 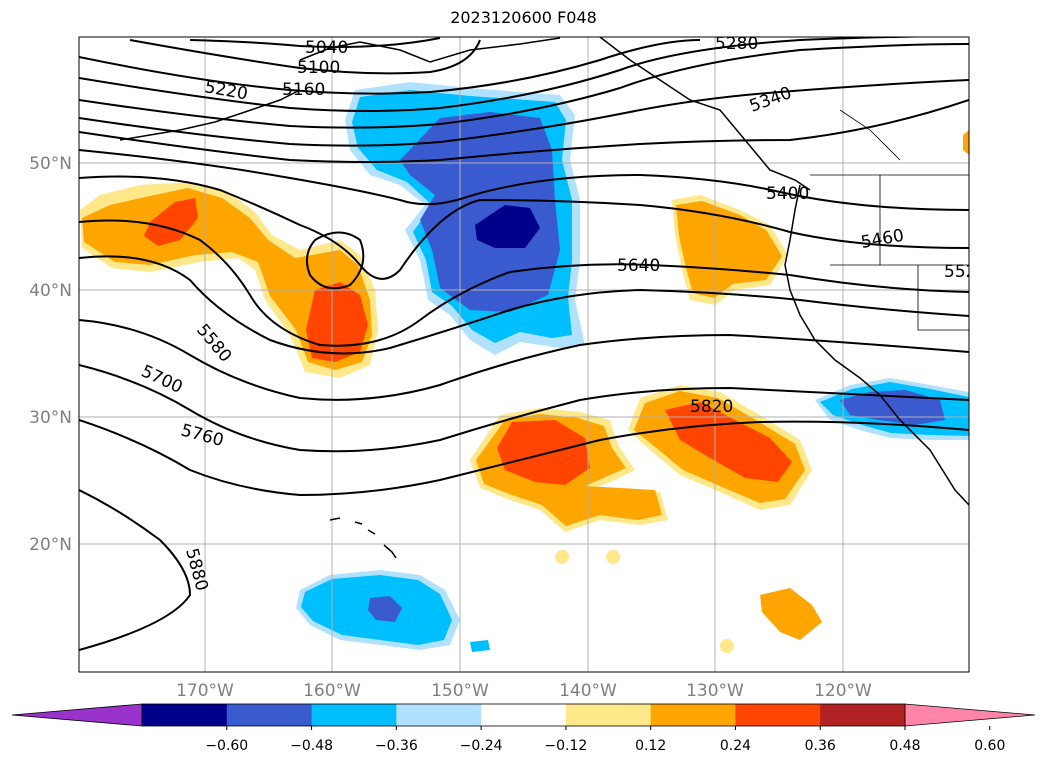 I want to click on contour-label-5160: 5160, so click(x=303, y=90).